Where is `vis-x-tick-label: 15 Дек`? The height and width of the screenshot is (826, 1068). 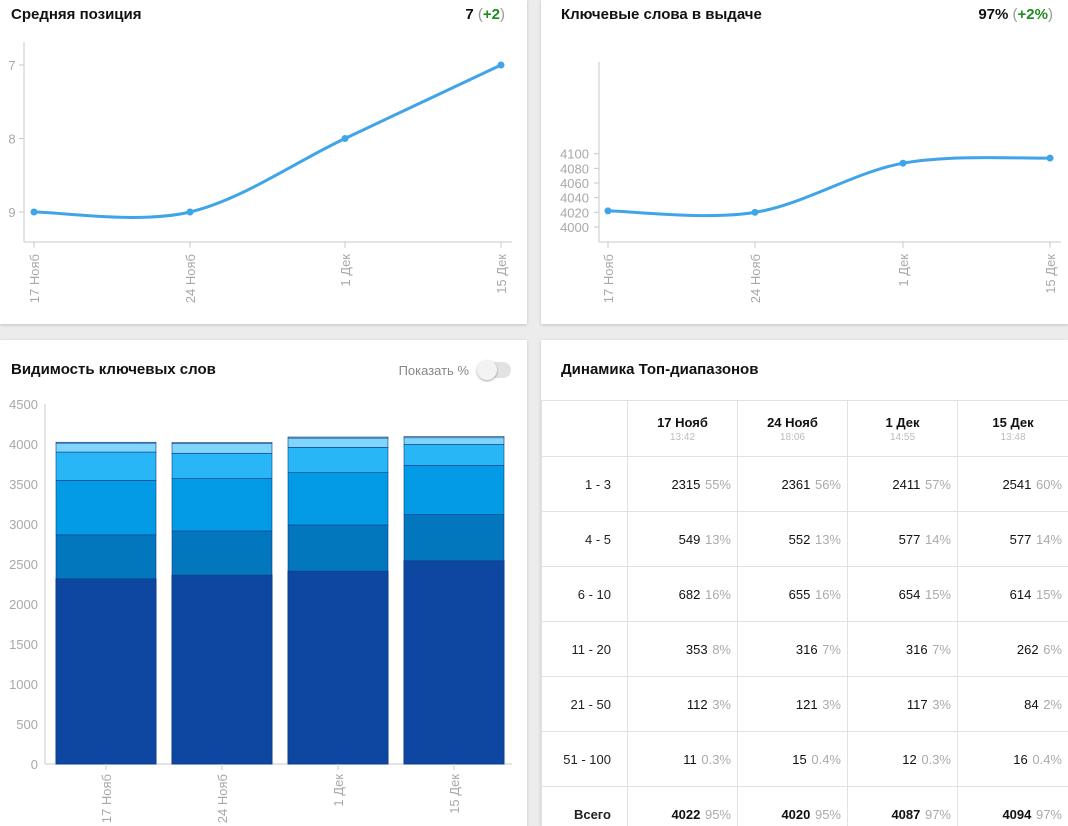 vis-x-tick-label: 15 Дек is located at coordinates (454, 794).